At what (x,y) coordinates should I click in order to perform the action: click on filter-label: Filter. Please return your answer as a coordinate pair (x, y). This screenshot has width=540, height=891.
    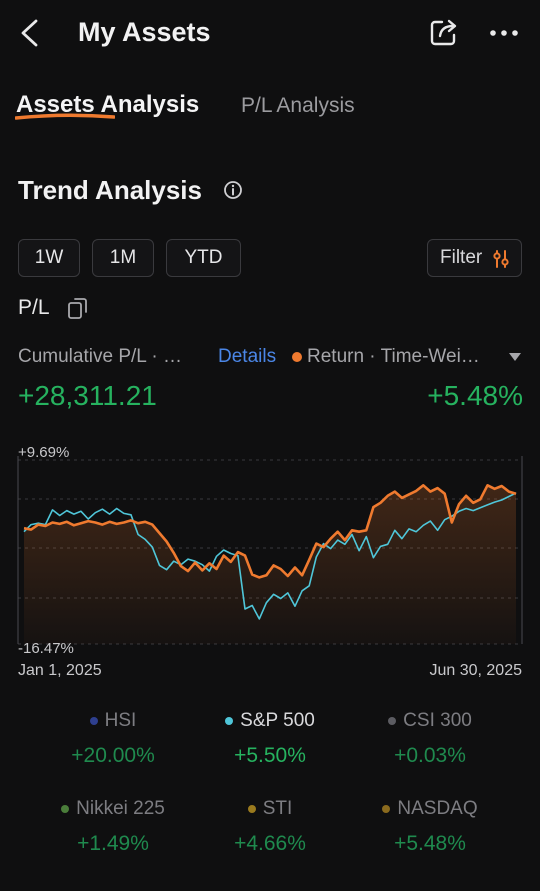
    Looking at the image, I should click on (461, 257).